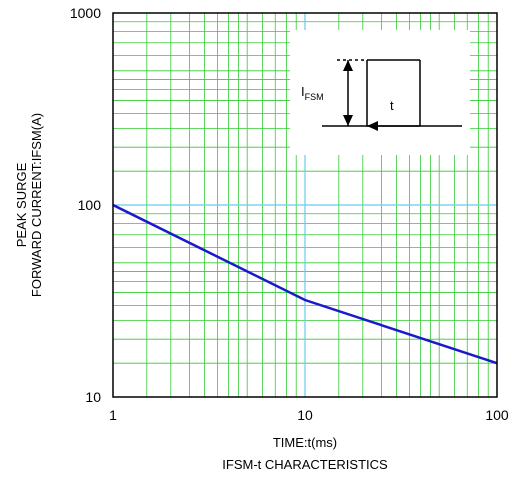  I want to click on inset-background, so click(380, 92).